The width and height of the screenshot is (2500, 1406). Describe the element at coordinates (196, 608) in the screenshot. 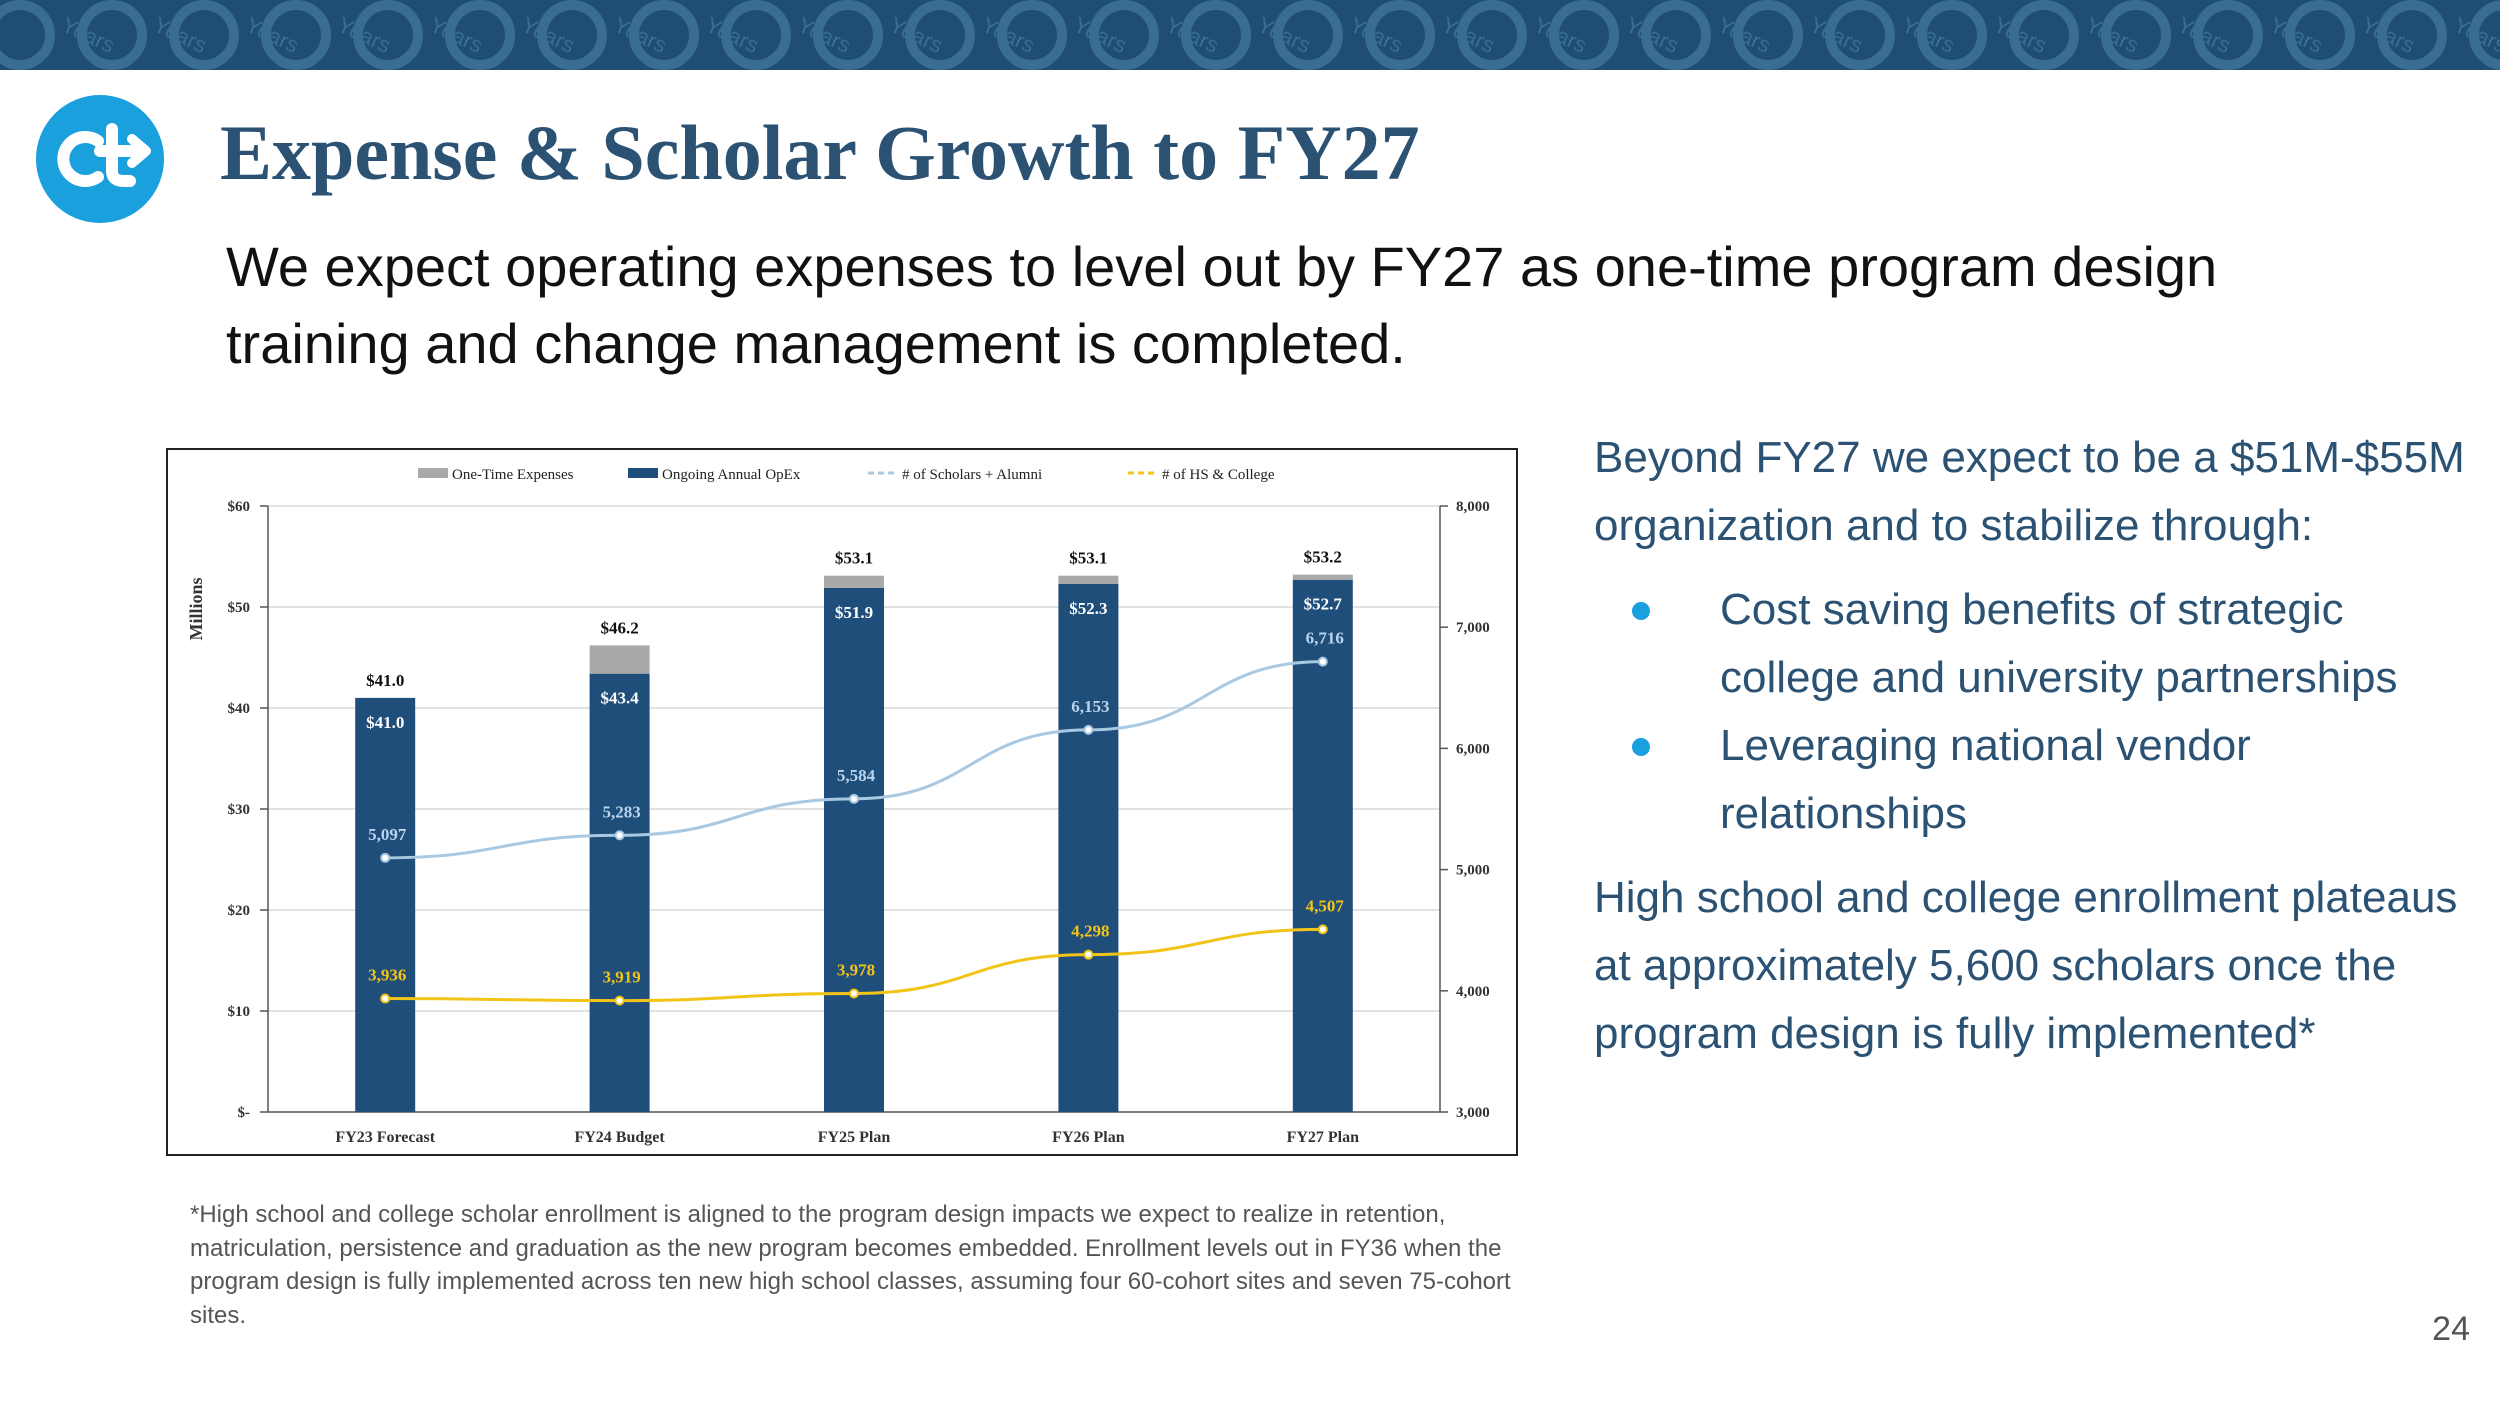

I see `y-axis-label: Millions` at that location.